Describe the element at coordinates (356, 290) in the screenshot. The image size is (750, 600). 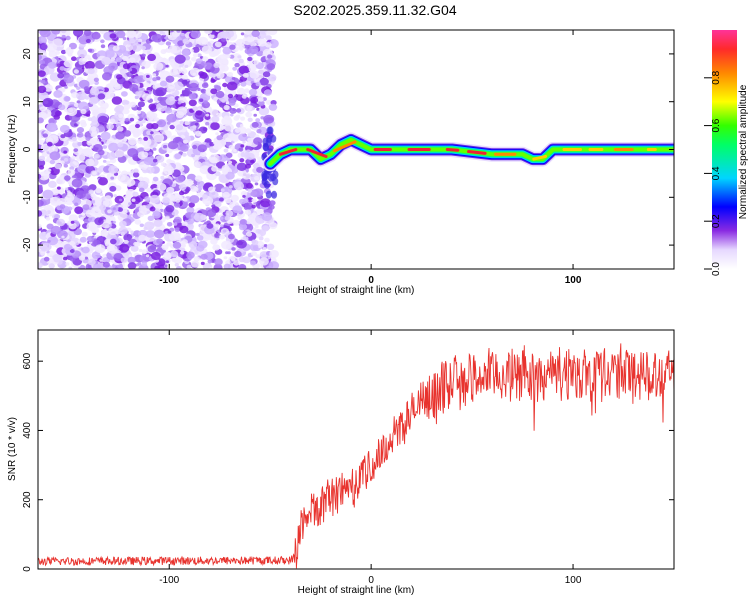
I see `spectrogram-x-axis-label: Height of straight line (km)` at that location.